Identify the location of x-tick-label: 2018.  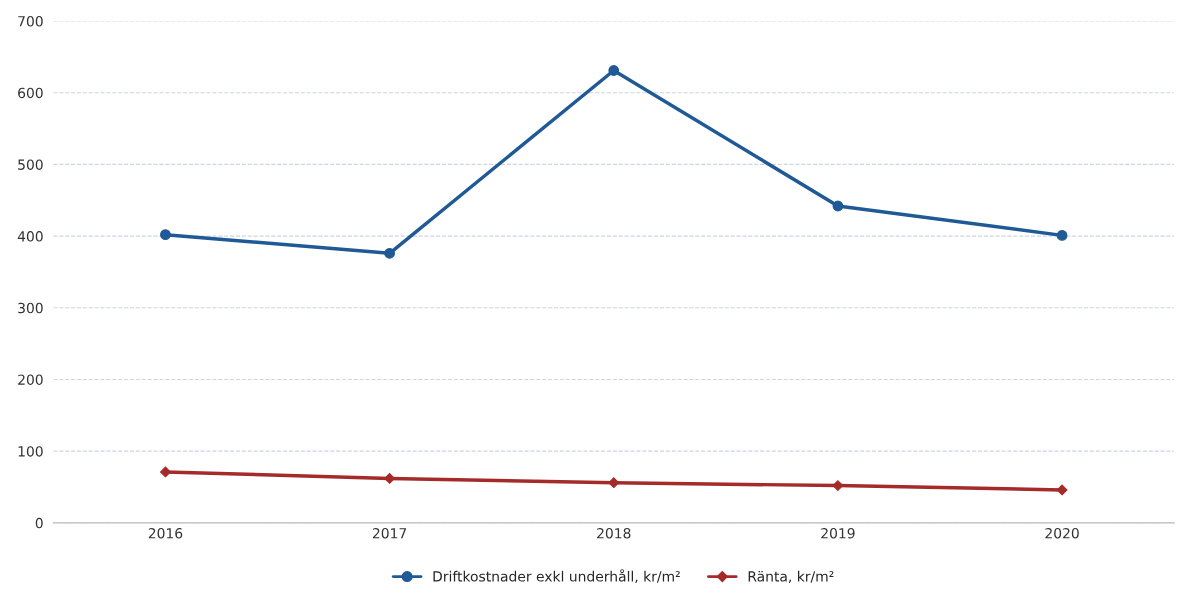
(614, 533).